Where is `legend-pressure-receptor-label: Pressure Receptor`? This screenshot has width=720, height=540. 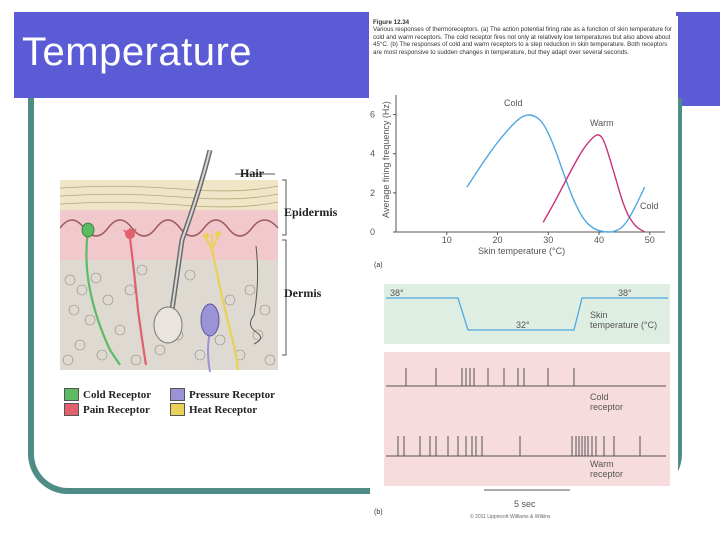 legend-pressure-receptor-label: Pressure Receptor is located at coordinates (232, 394).